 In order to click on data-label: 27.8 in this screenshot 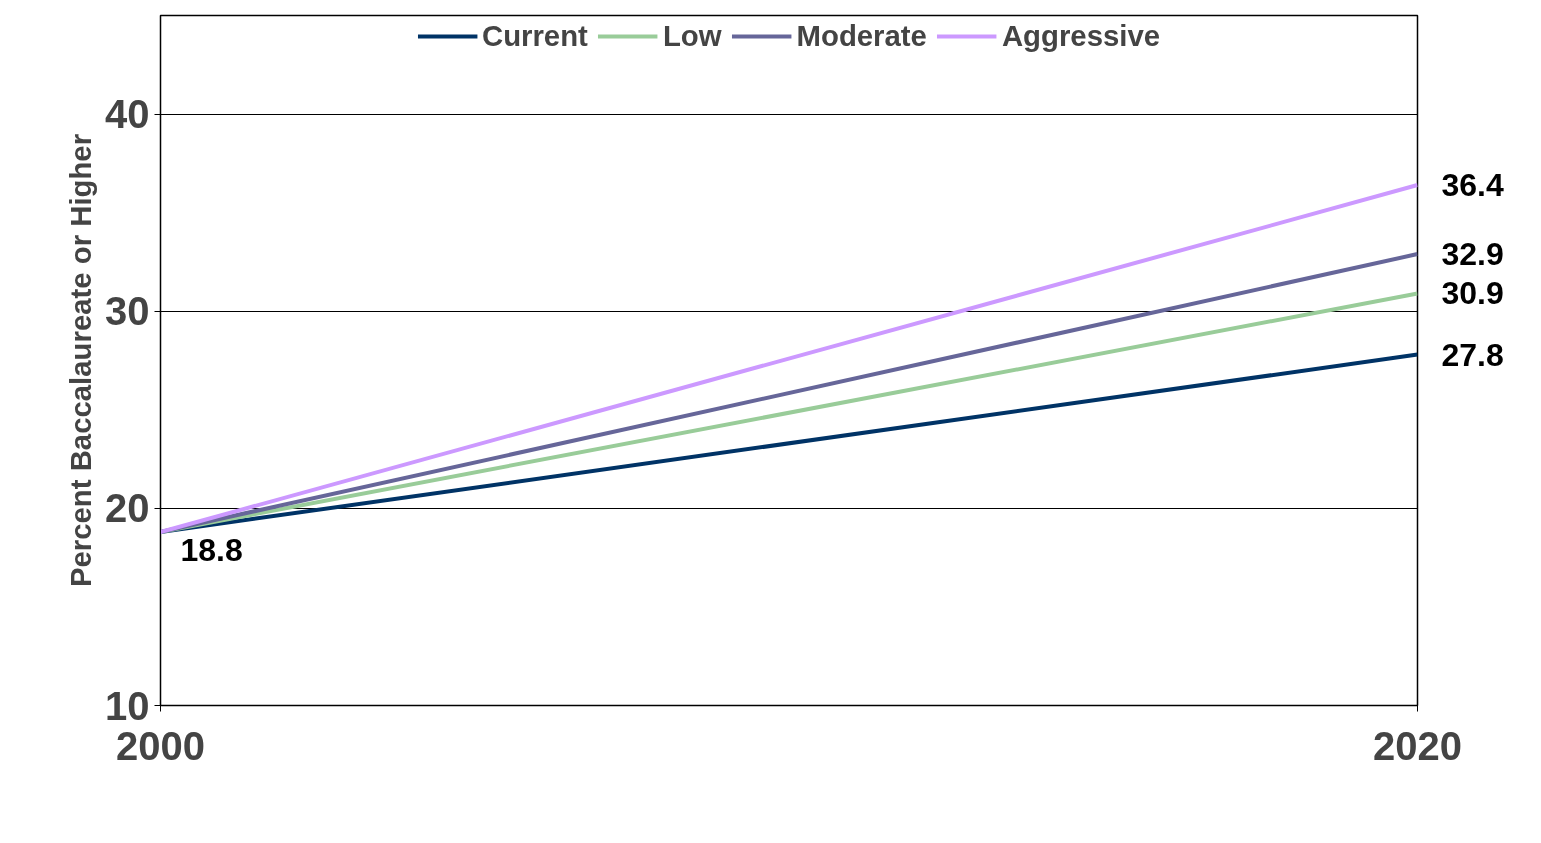, I will do `click(1472, 354)`.